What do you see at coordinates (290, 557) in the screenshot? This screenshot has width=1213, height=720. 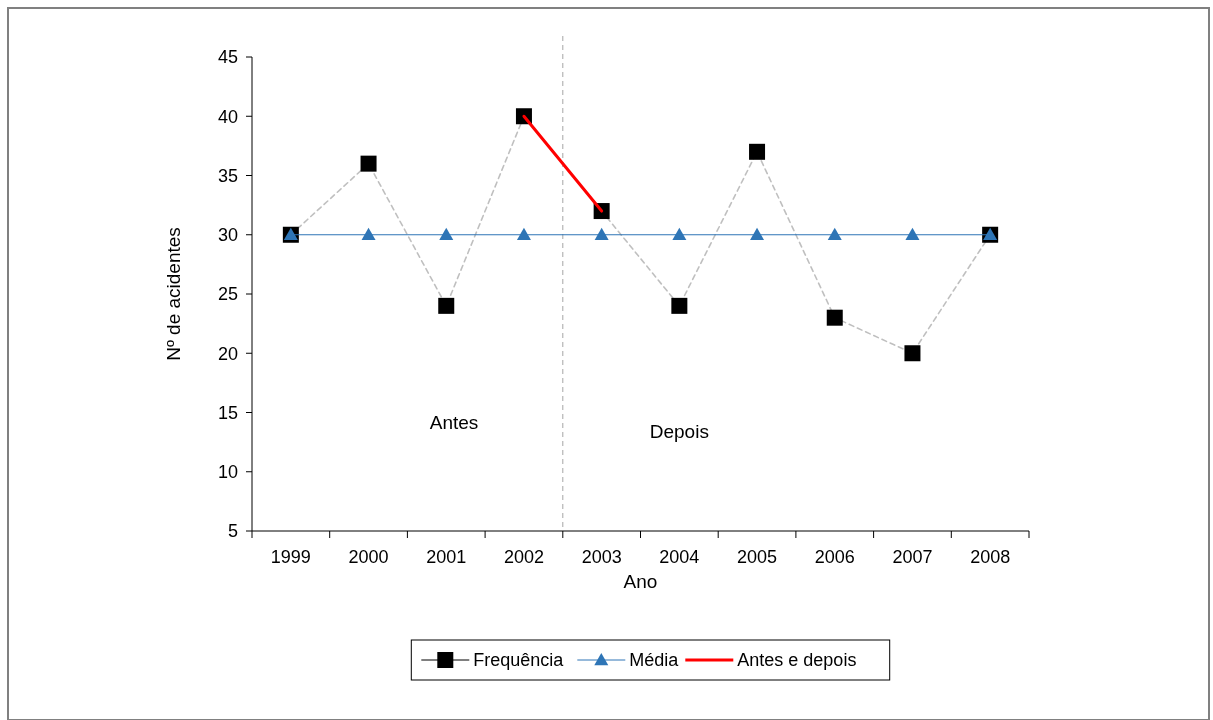 I see `x-tick-label: 1999` at bounding box center [290, 557].